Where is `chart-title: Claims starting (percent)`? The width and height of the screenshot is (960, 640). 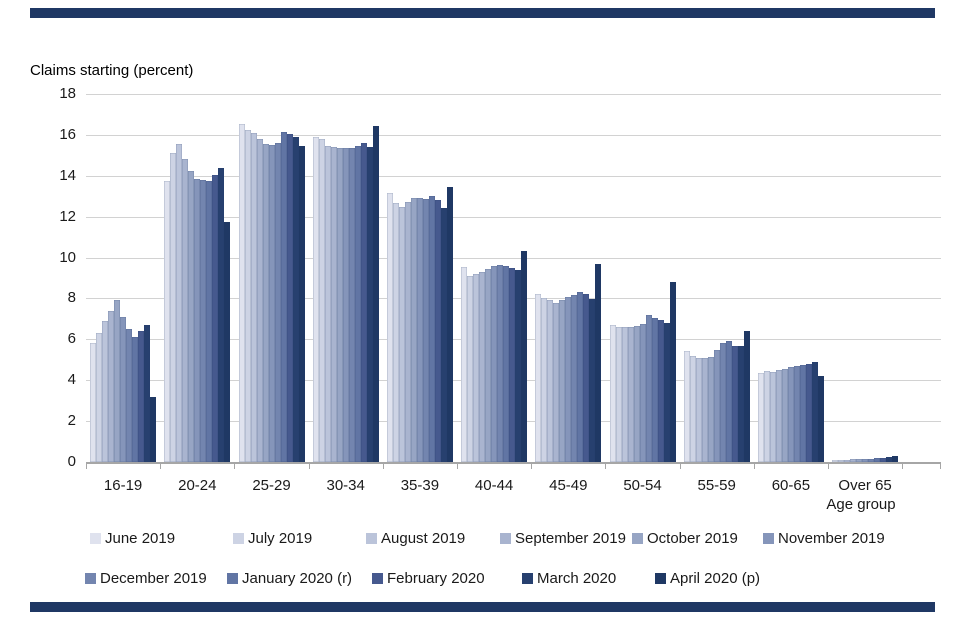
chart-title: Claims starting (percent) is located at coordinates (112, 70).